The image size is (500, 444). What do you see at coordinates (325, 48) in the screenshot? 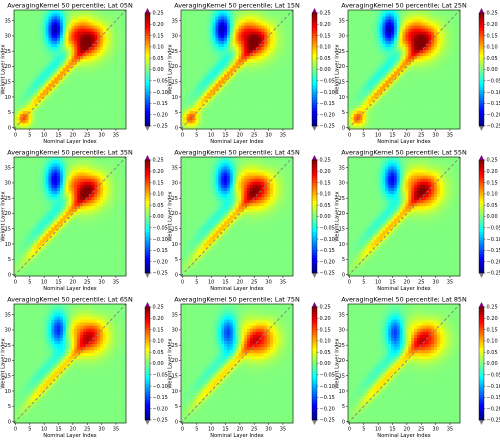
I see `colorbar-tick-label: 0.10` at bounding box center [325, 48].